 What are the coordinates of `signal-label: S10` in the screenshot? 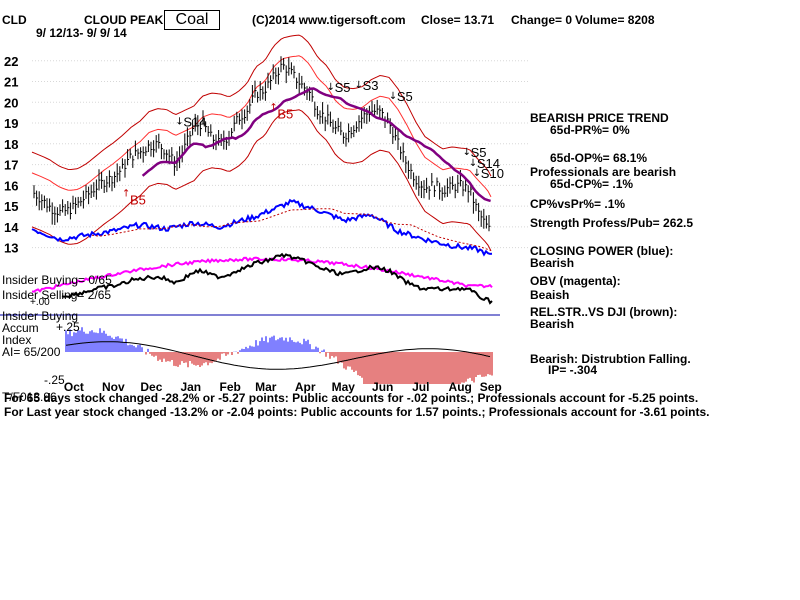 It's located at (492, 173).